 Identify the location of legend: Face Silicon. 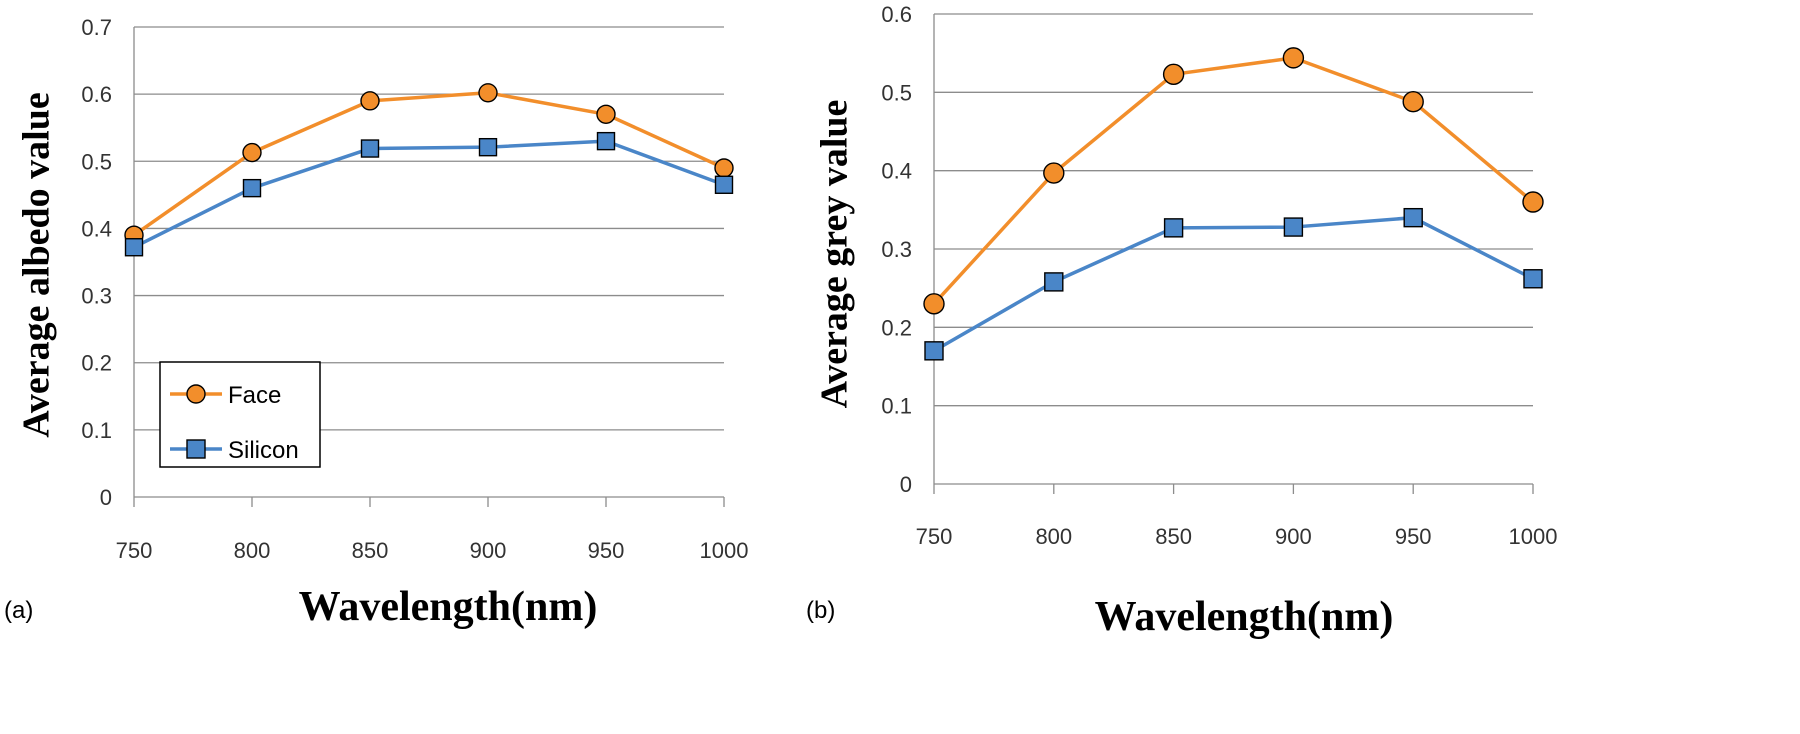
(240, 414).